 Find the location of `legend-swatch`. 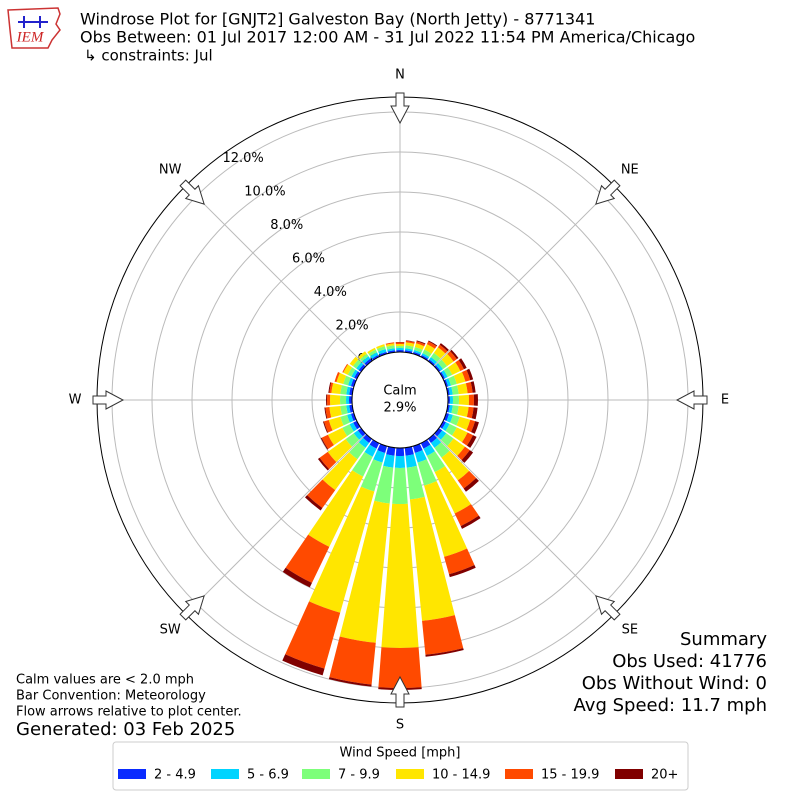

legend-swatch is located at coordinates (629, 774).